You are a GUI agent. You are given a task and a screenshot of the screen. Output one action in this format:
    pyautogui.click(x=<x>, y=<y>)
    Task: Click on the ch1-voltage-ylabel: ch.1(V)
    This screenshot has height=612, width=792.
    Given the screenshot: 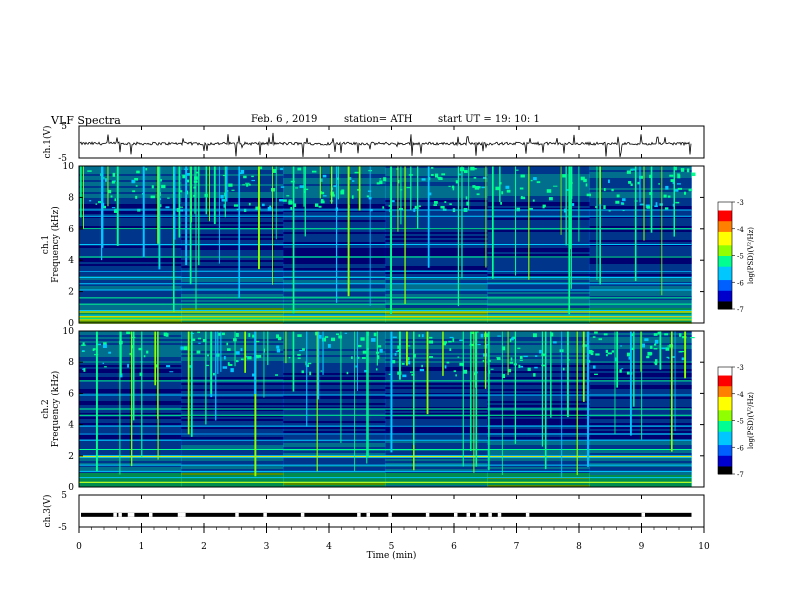 What is the action you would take?
    pyautogui.click(x=47, y=142)
    